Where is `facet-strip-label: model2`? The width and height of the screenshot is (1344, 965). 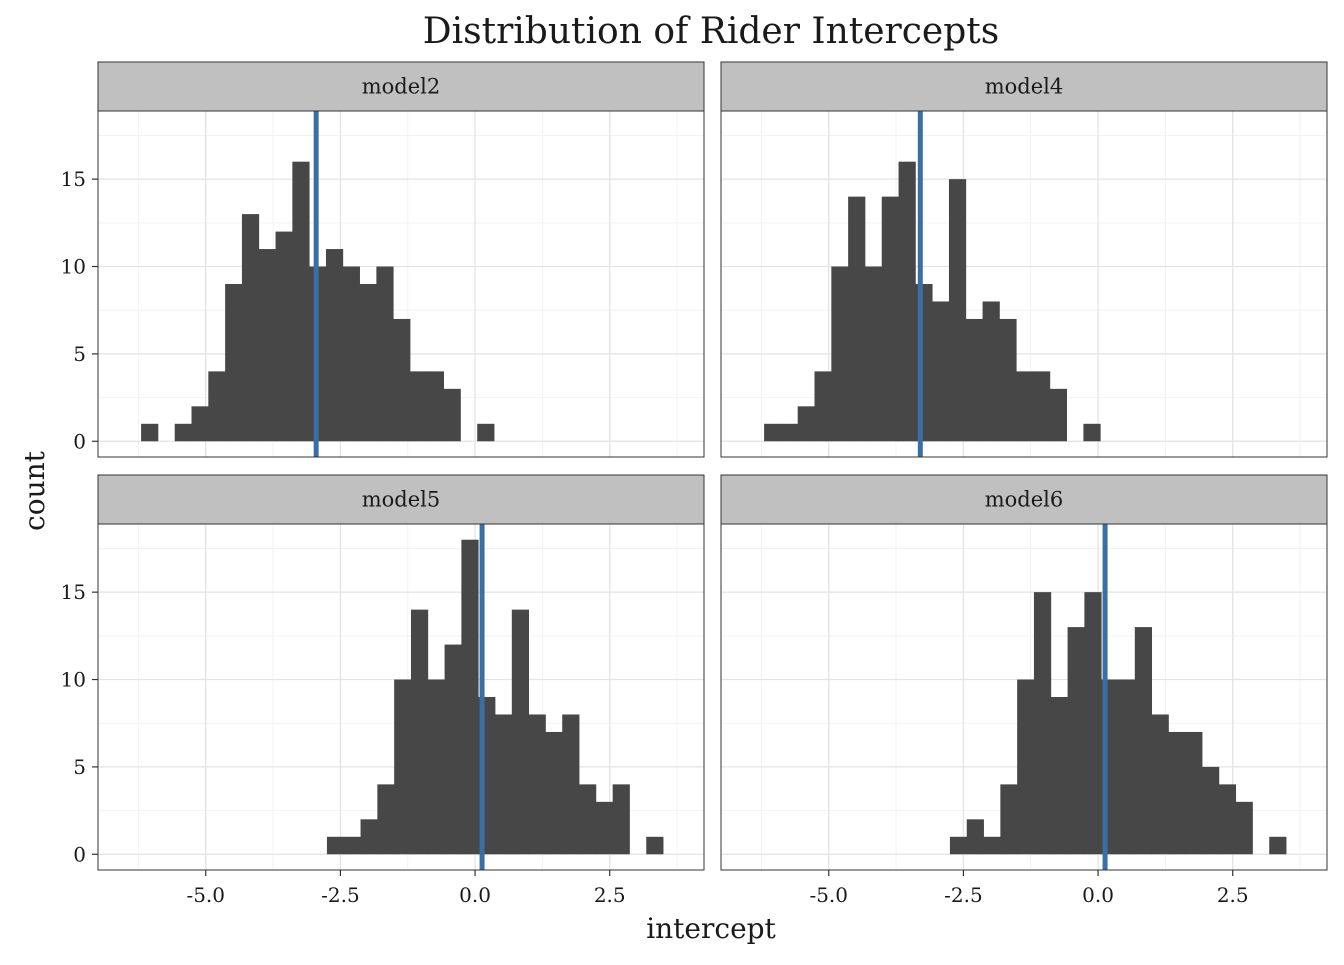 facet-strip-label: model2 is located at coordinates (401, 87).